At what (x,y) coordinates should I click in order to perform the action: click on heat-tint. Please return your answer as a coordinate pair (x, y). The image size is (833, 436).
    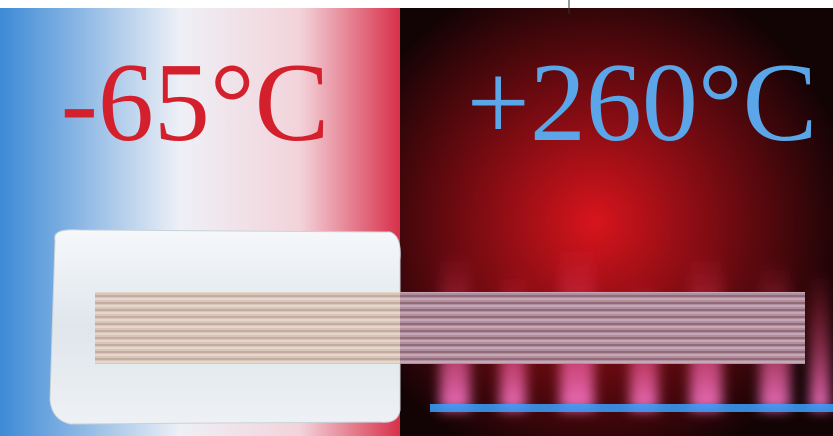
    Looking at the image, I should click on (602, 328).